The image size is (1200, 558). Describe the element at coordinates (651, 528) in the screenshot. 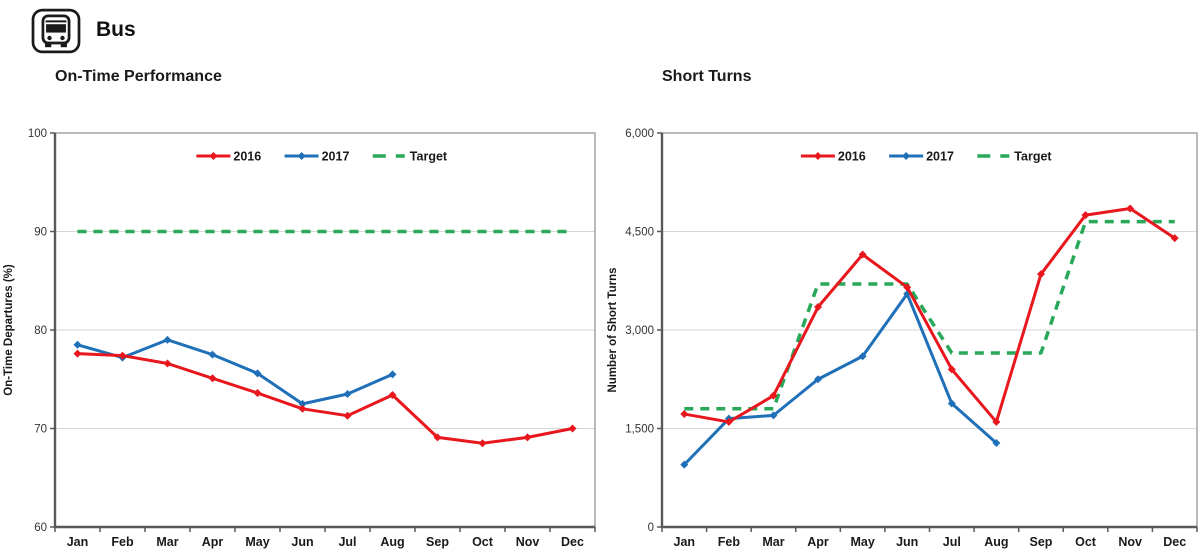

I see `y-tick-label: 0` at that location.